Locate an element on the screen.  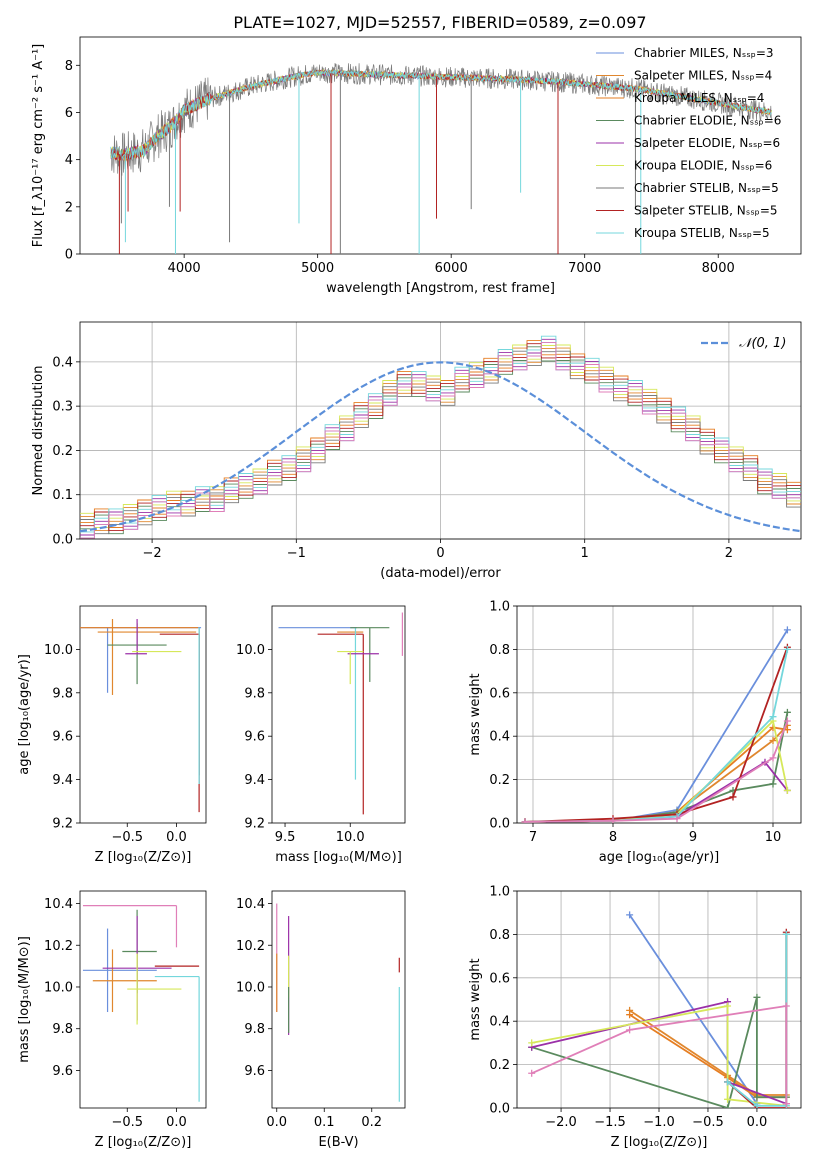
y-tick-label: 2 is located at coordinates (69, 207).